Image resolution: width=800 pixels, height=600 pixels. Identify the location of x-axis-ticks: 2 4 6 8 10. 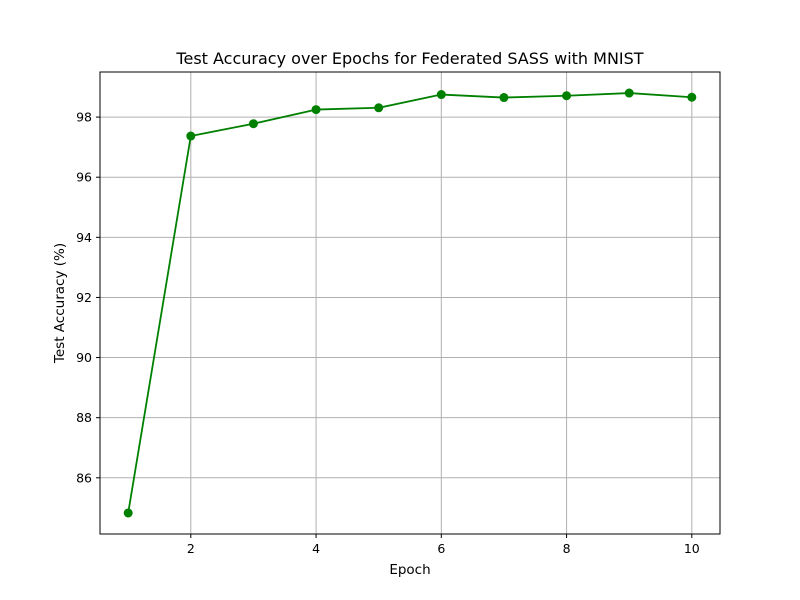
(443, 545).